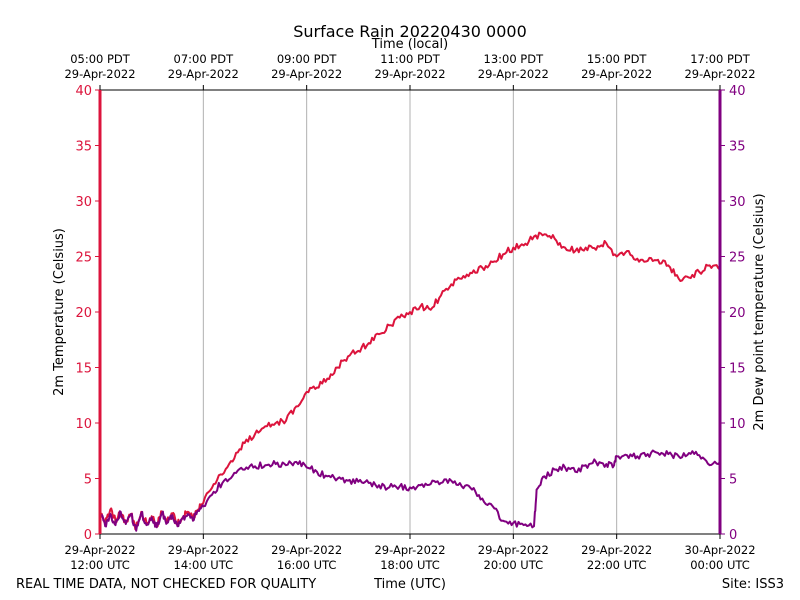 Image resolution: width=800 pixels, height=600 pixels. I want to click on y-tick-label-right: 35, so click(737, 147).